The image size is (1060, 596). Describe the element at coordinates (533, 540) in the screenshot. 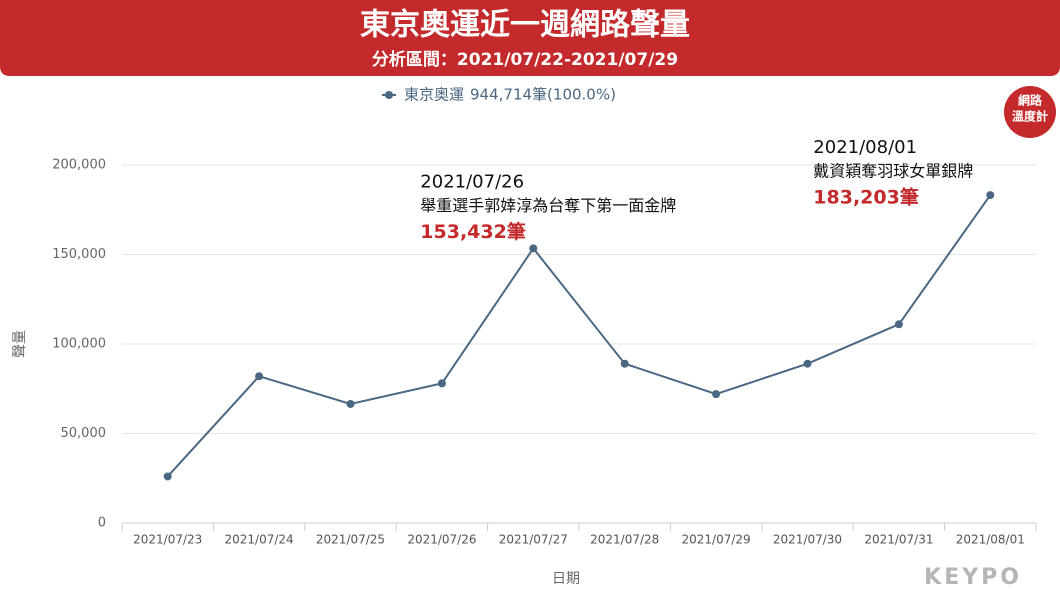

I see `x-tick-label: 2021/07/27` at that location.